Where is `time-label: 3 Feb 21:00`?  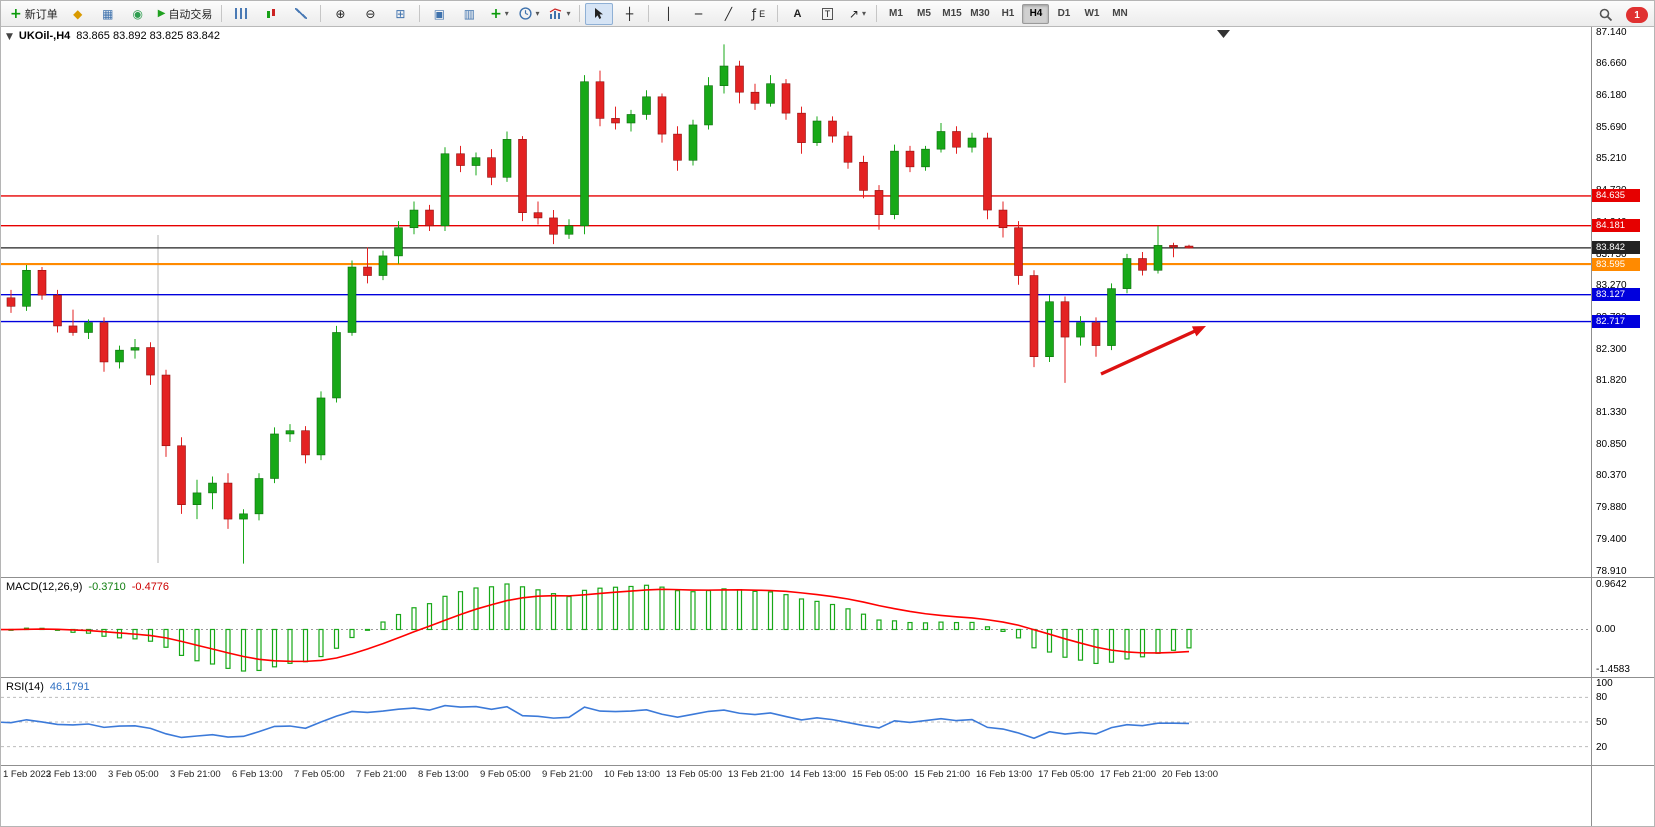
time-label: 3 Feb 21:00 is located at coordinates (195, 774).